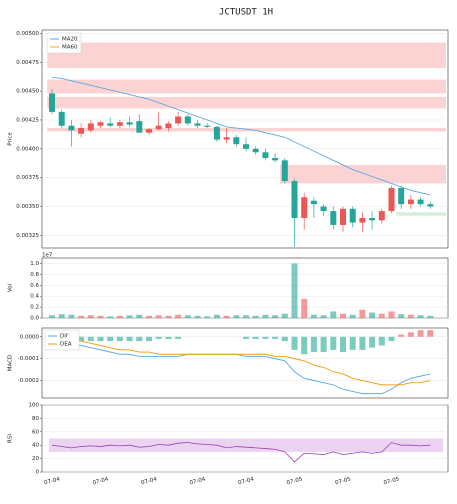 The image size is (457, 504). What do you see at coordinates (35, 446) in the screenshot?
I see `y-tick-label: 40` at bounding box center [35, 446].